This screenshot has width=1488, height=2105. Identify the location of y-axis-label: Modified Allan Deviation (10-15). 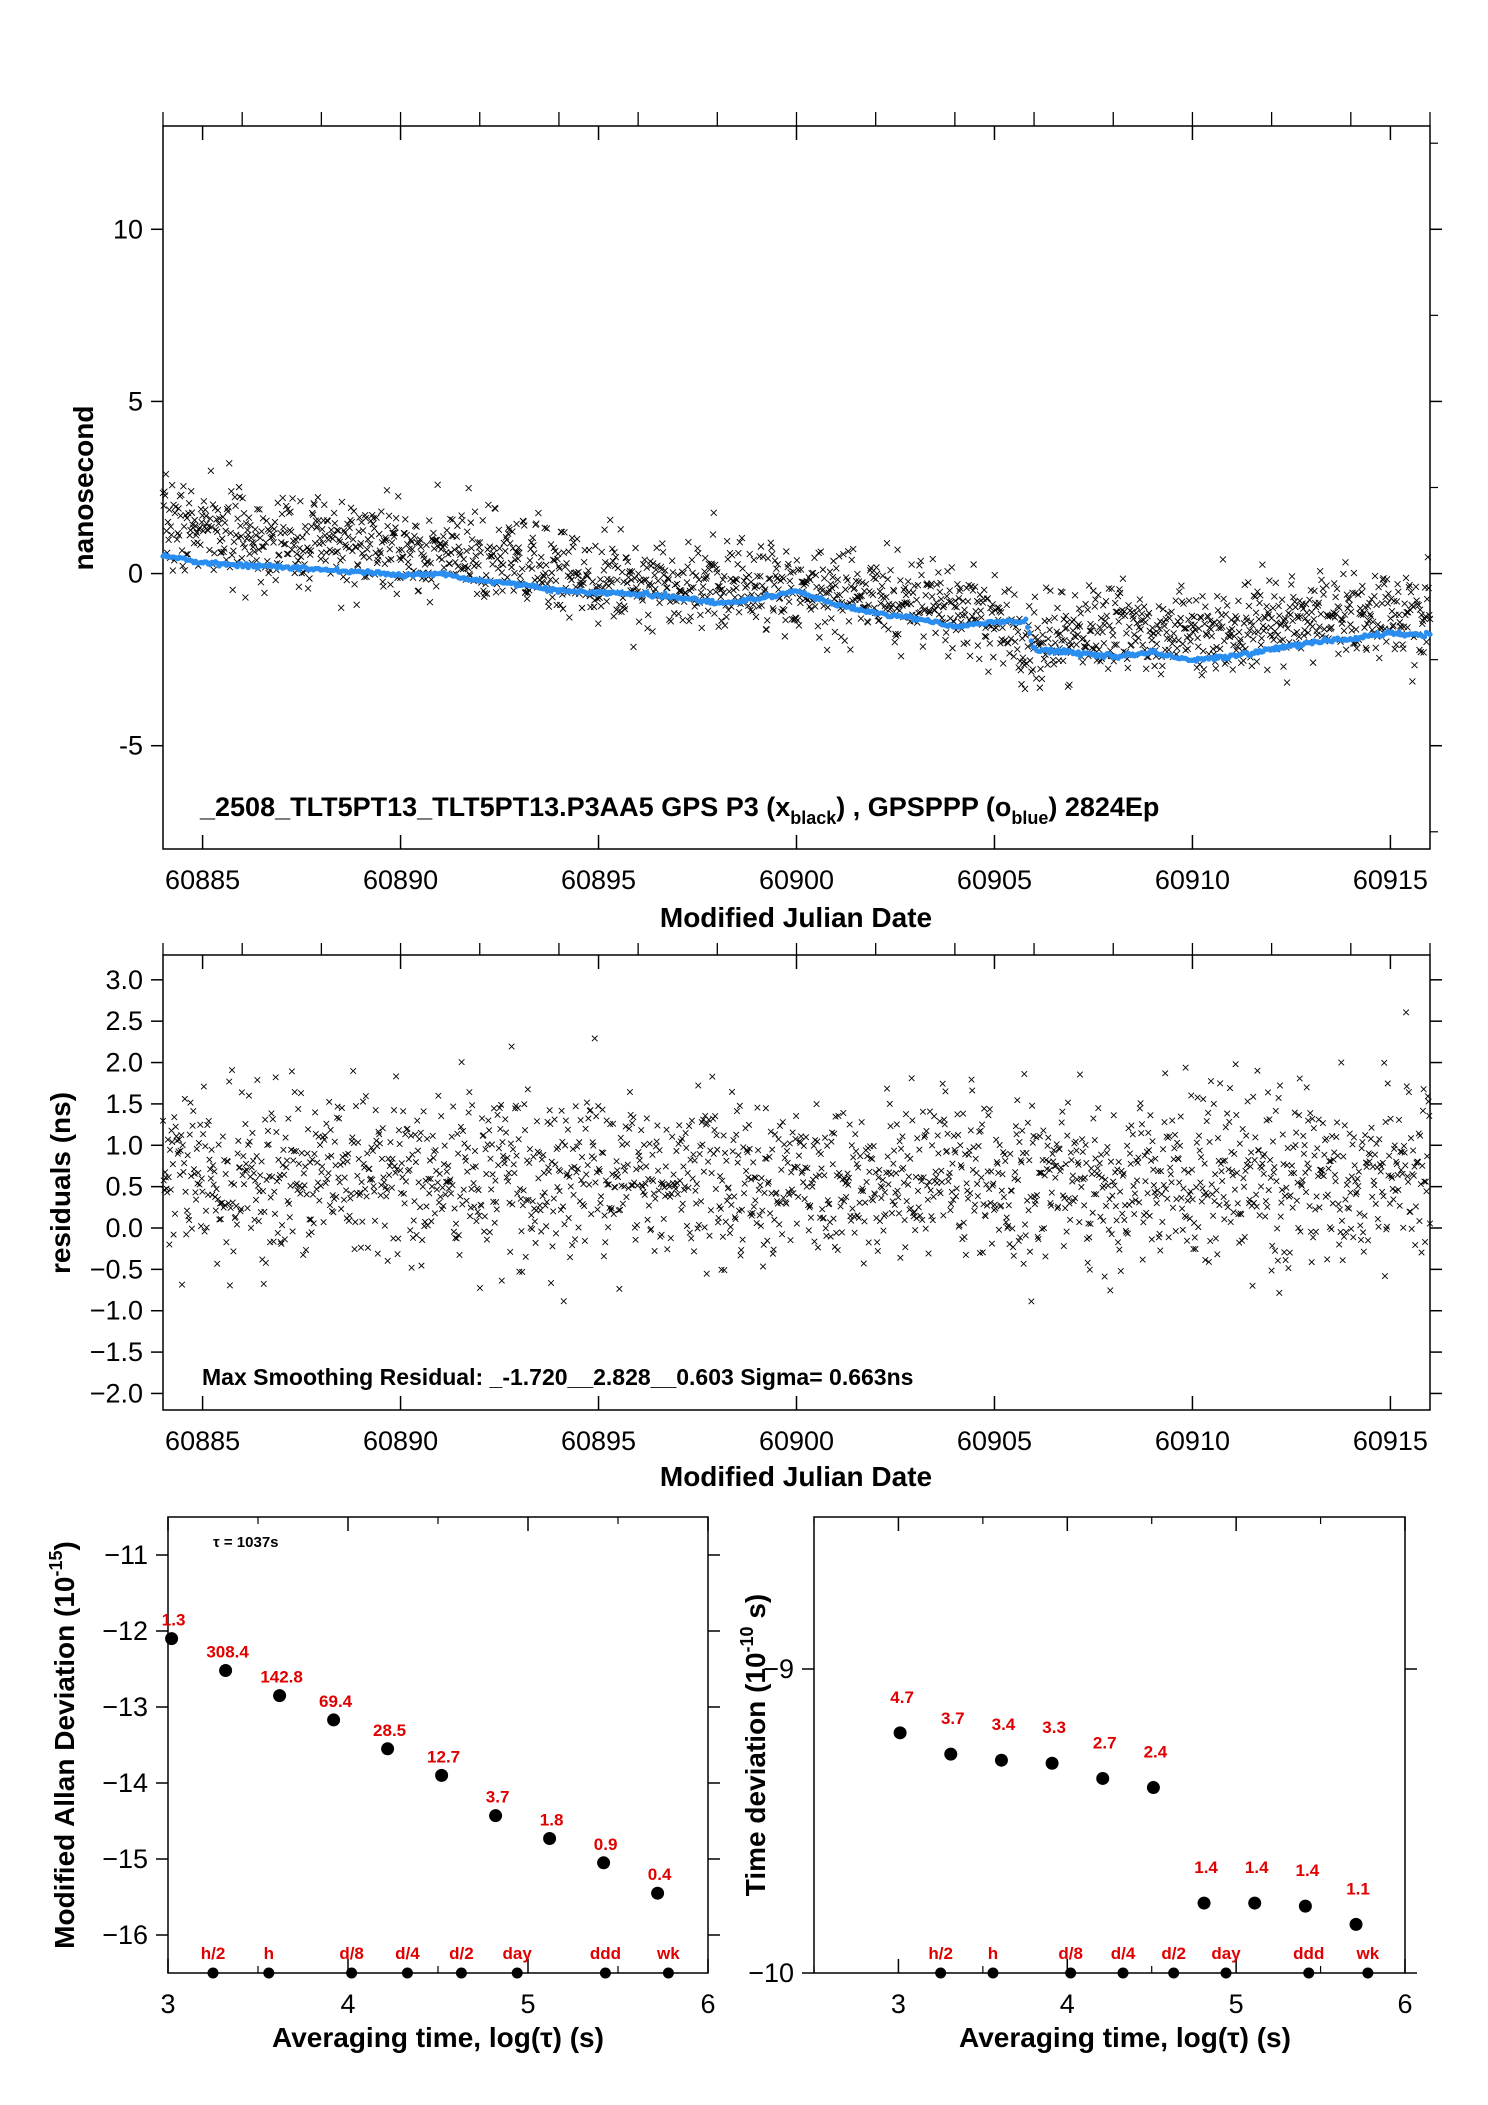
(63, 1745).